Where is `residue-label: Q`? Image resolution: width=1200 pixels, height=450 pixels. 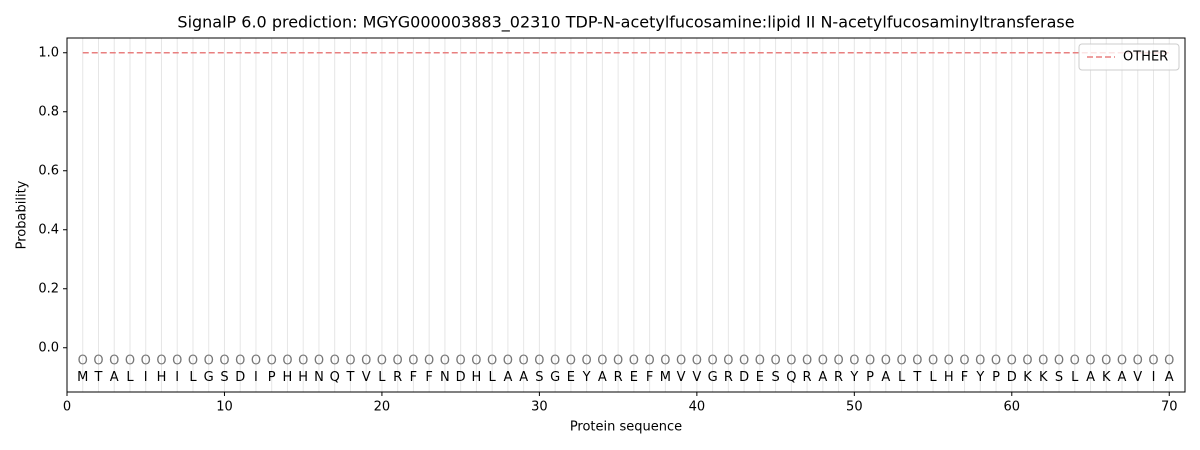
residue-label: Q is located at coordinates (791, 377).